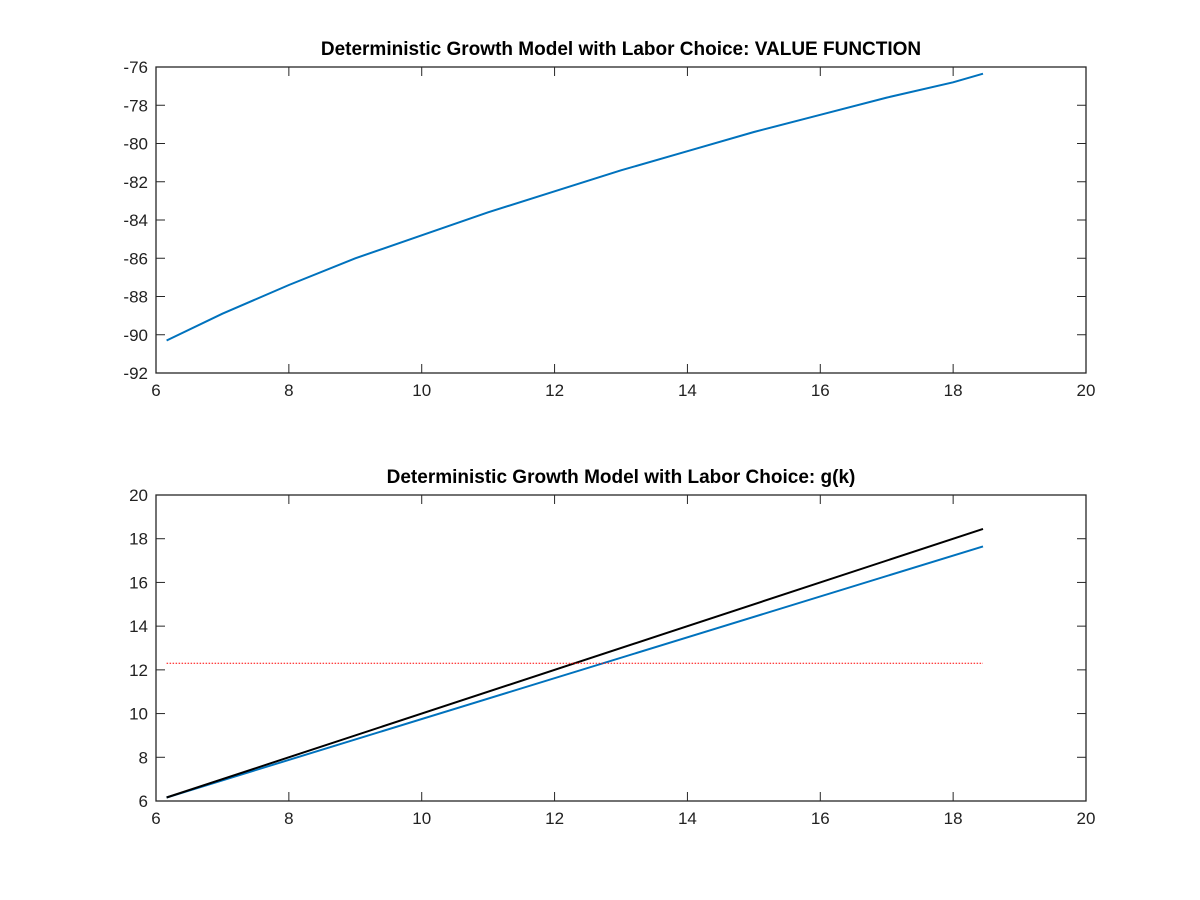 The height and width of the screenshot is (900, 1200). I want to click on y-tick-label: -92, so click(135, 373).